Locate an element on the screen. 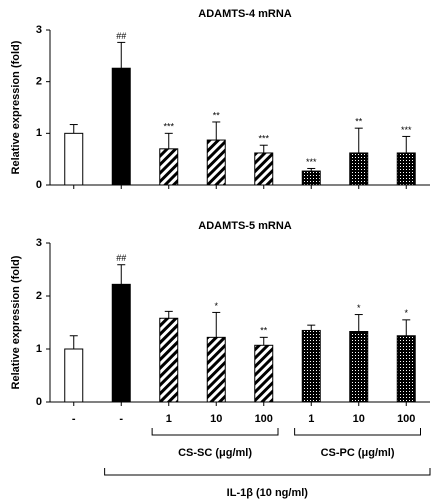 This screenshot has width=439, height=503. chart-title: ADAMTS-4 mRNA is located at coordinates (245, 14).